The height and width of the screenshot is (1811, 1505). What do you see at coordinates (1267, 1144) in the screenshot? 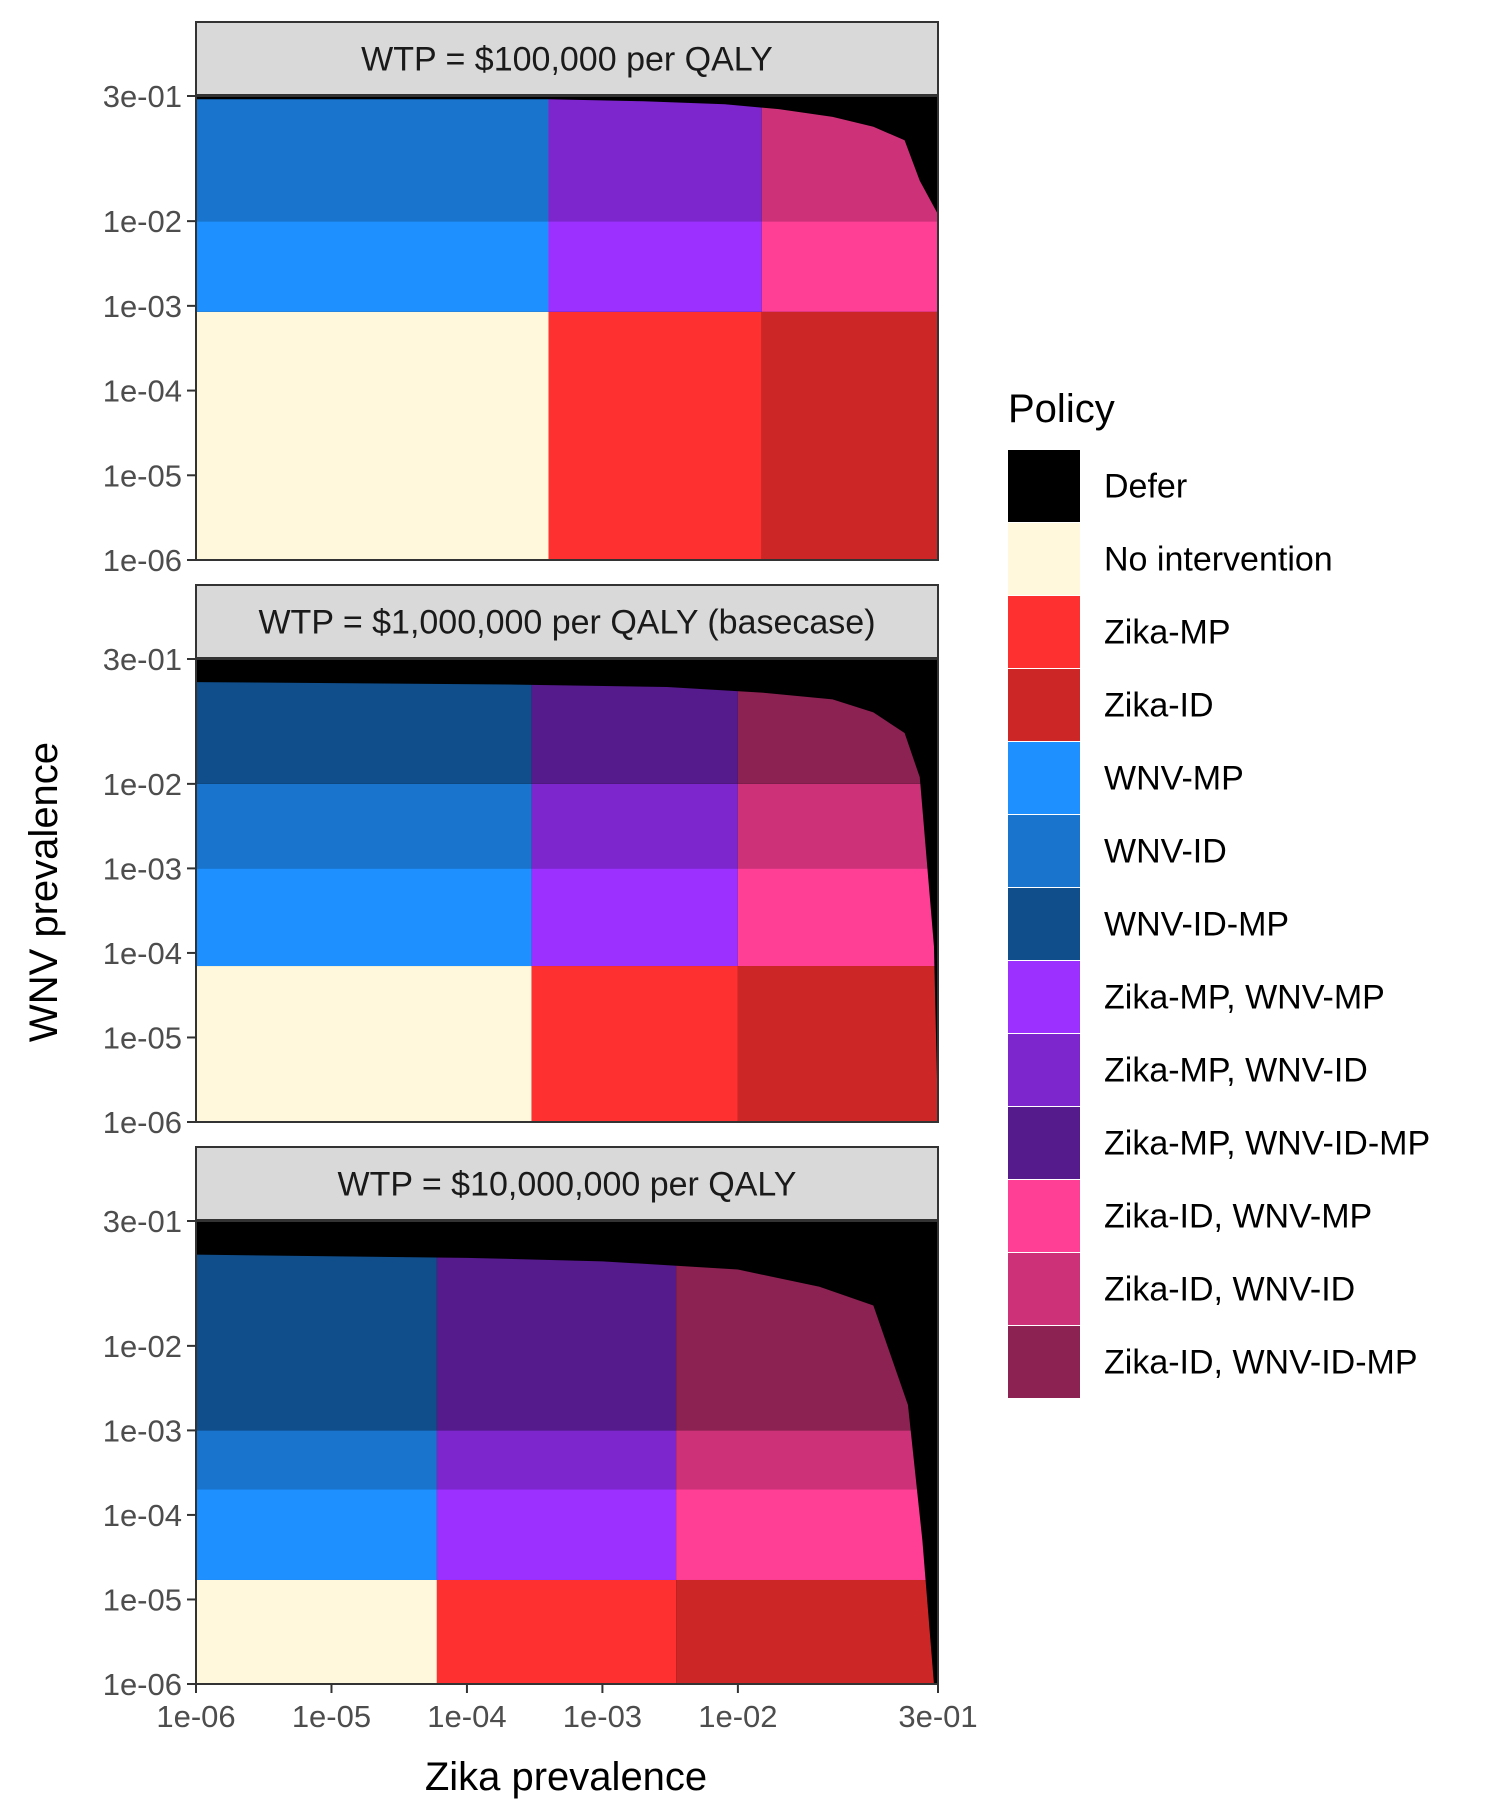
I see `legend-label-zika-mp-wnv-id-mp: Zika-MP, WNV-ID-MP` at bounding box center [1267, 1144].